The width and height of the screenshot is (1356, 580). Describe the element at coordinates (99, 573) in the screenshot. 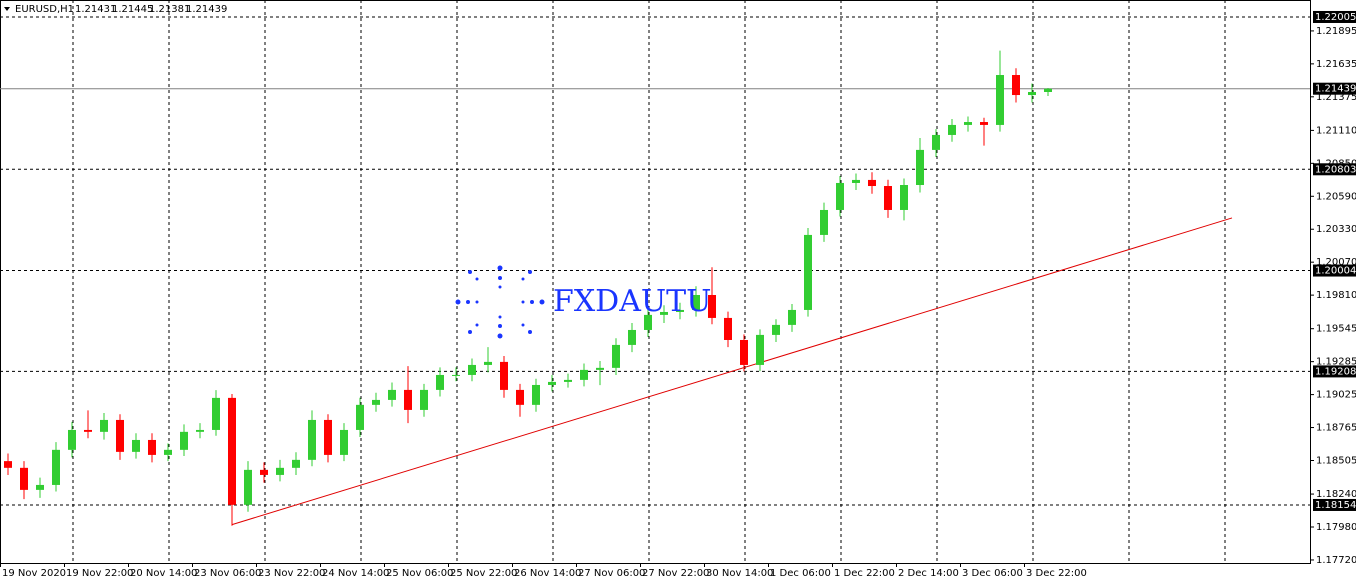

I see `x-tick-label: 19 Nov 22:00` at that location.